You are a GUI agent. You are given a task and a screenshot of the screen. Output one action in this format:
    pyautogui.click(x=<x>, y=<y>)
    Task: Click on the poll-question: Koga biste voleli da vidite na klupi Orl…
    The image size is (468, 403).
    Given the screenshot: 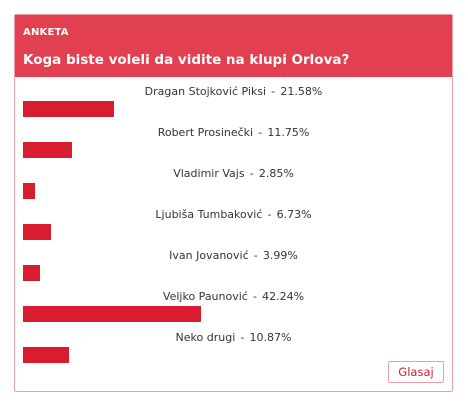 What is the action you would take?
    pyautogui.click(x=186, y=60)
    